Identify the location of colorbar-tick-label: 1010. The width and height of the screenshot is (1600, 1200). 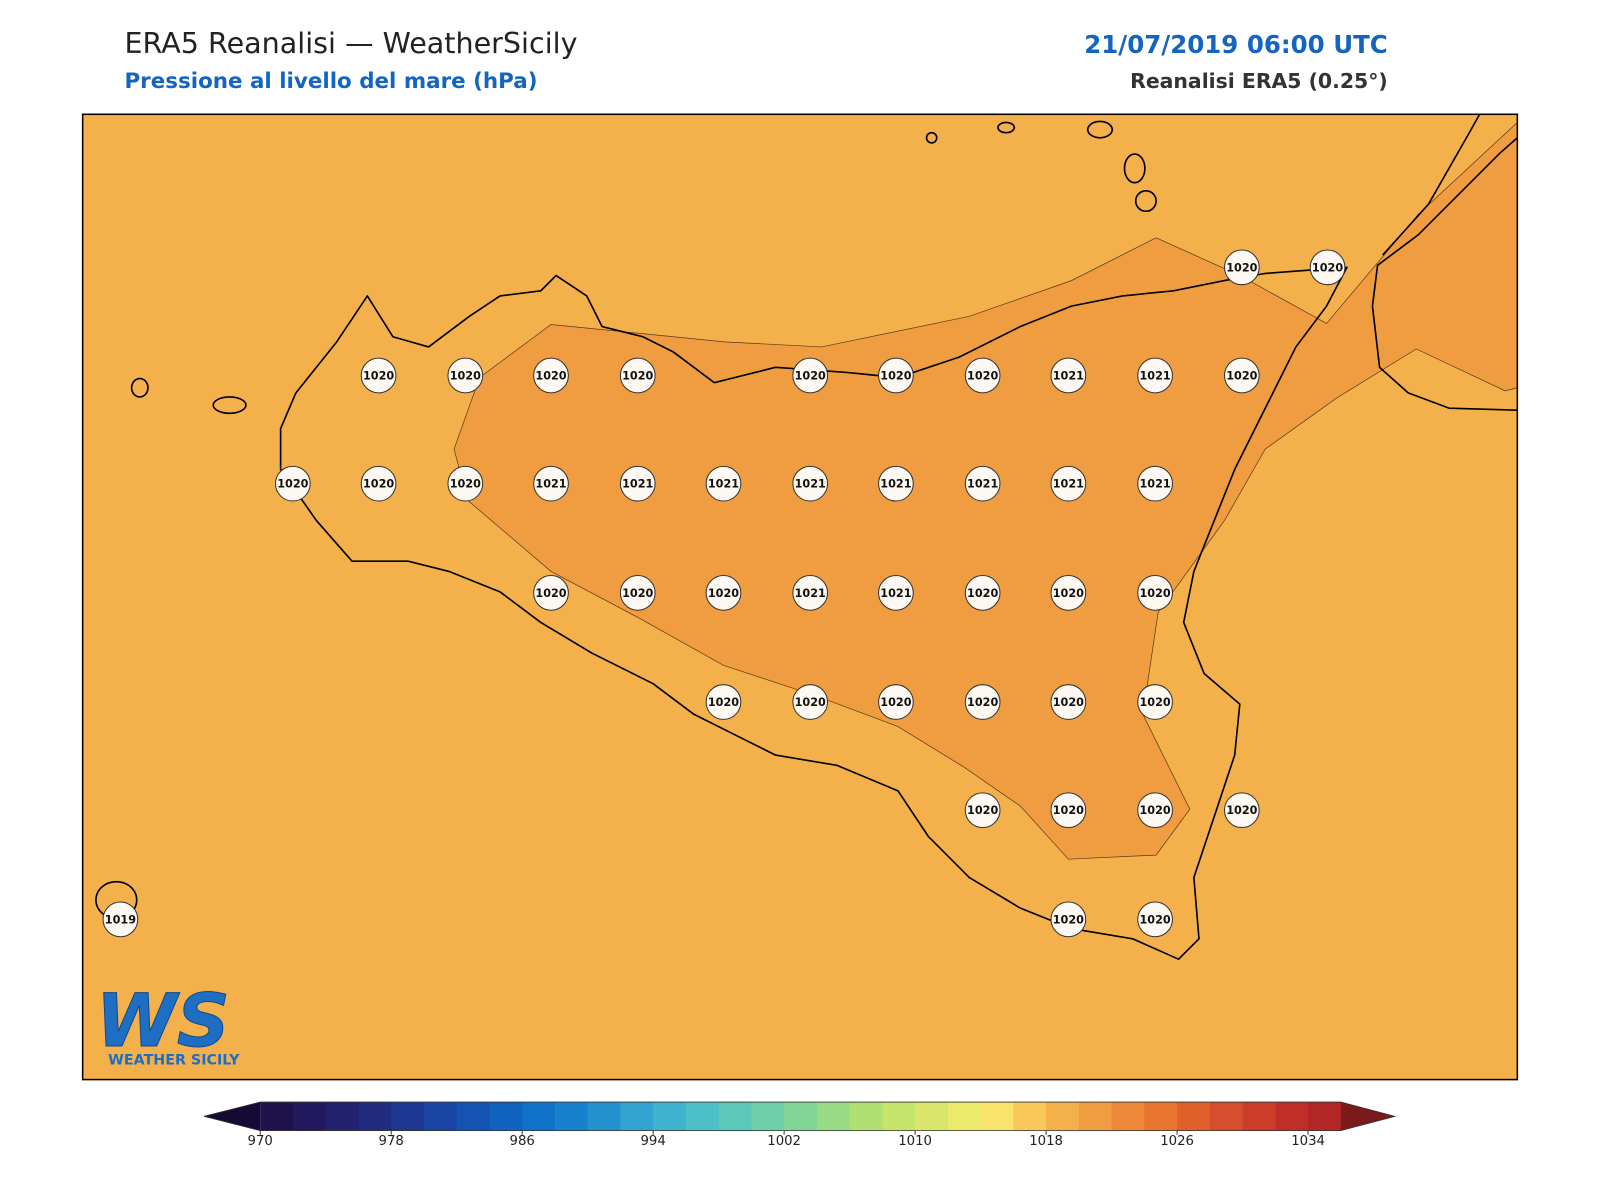
(915, 1141).